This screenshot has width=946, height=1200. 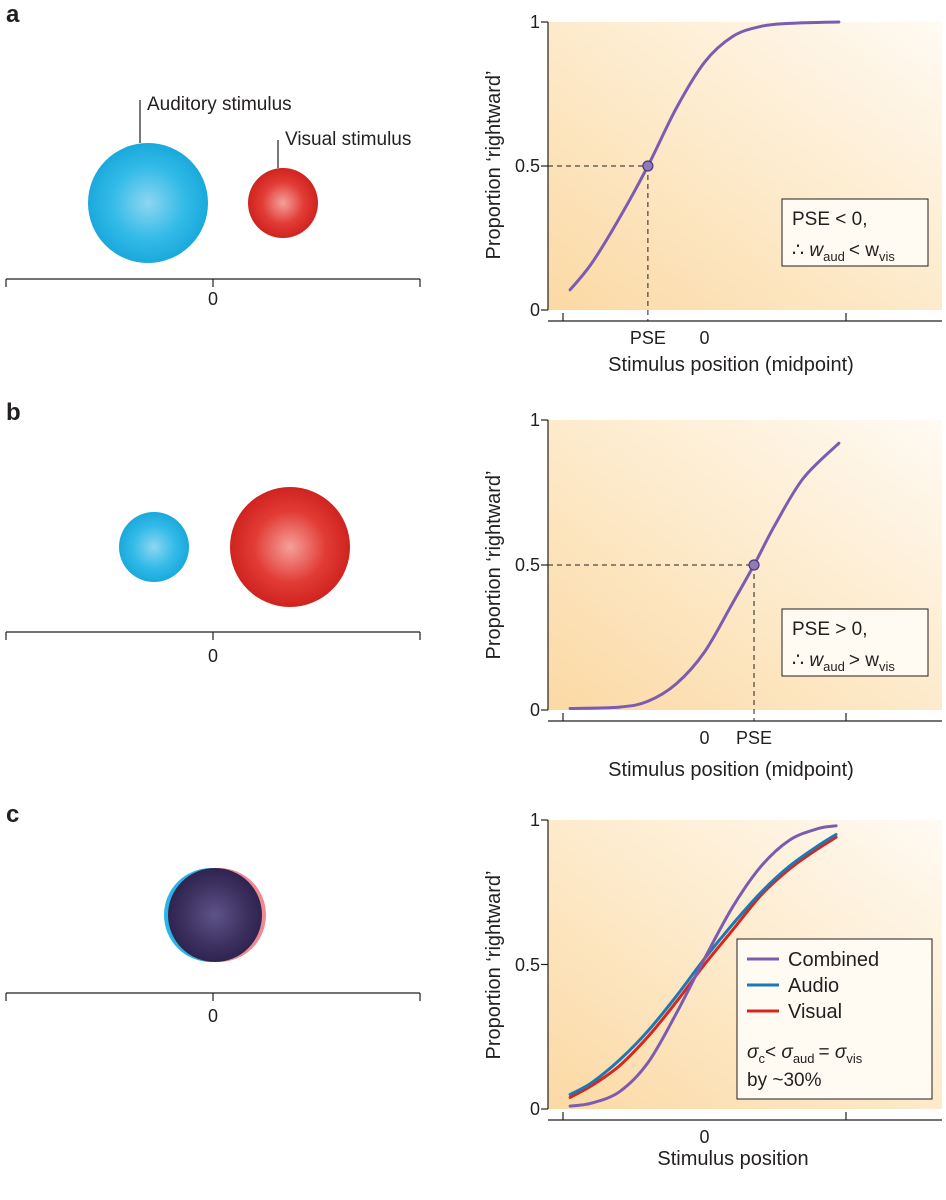 I want to click on x-tick-label-zero-b: 0, so click(x=704, y=738).